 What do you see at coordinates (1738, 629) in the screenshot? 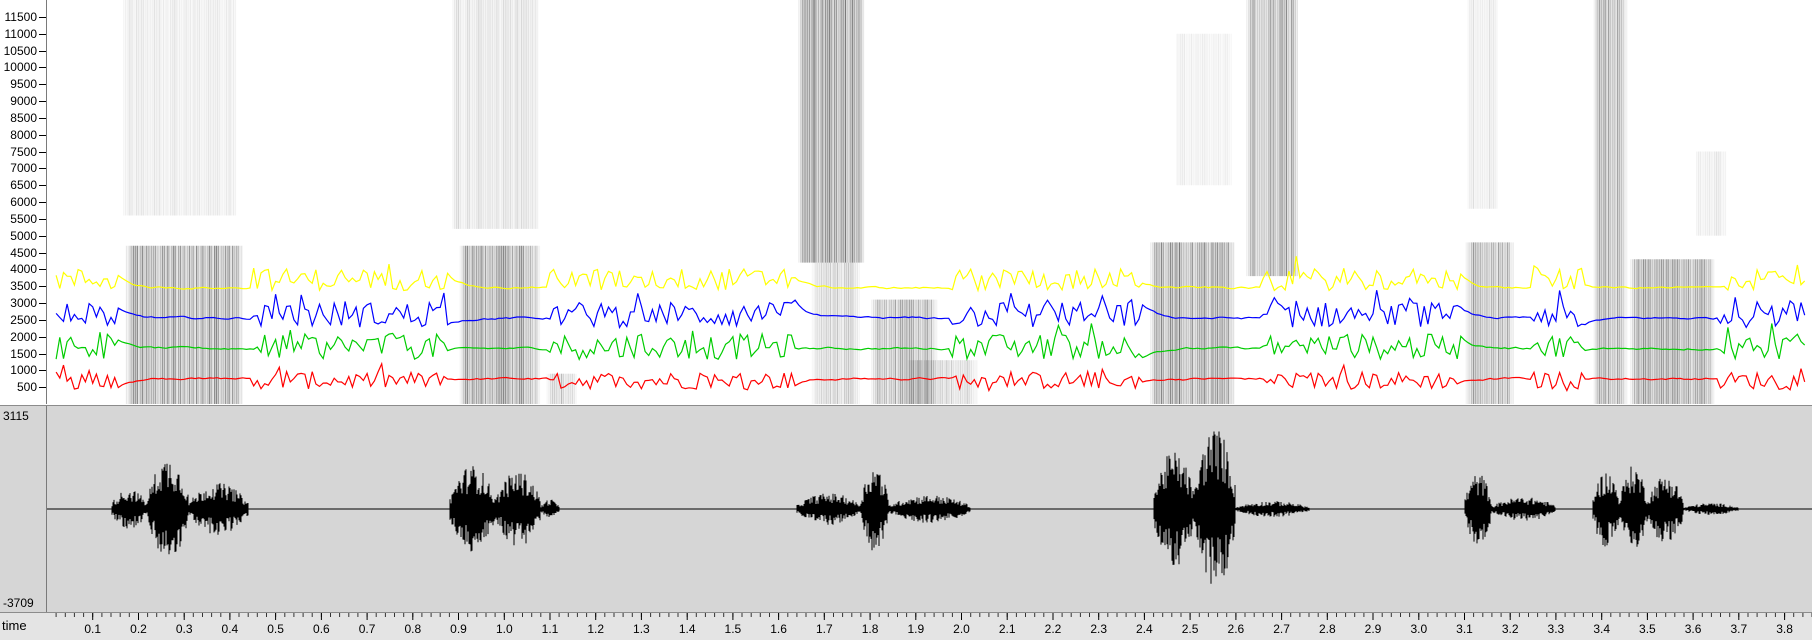
I see `time-tick-label: 3.7` at bounding box center [1738, 629].